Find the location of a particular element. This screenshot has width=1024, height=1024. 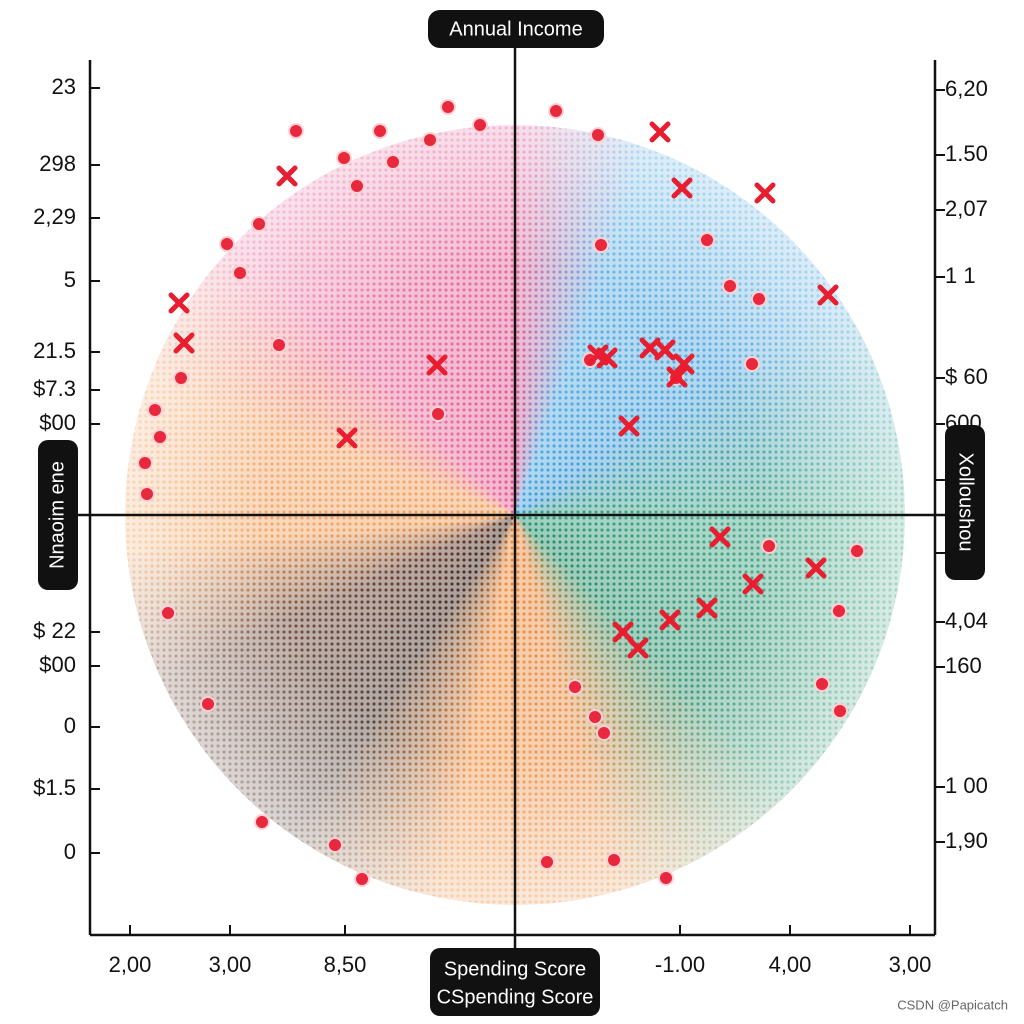

chart-title: Annual Income is located at coordinates (515, 29).